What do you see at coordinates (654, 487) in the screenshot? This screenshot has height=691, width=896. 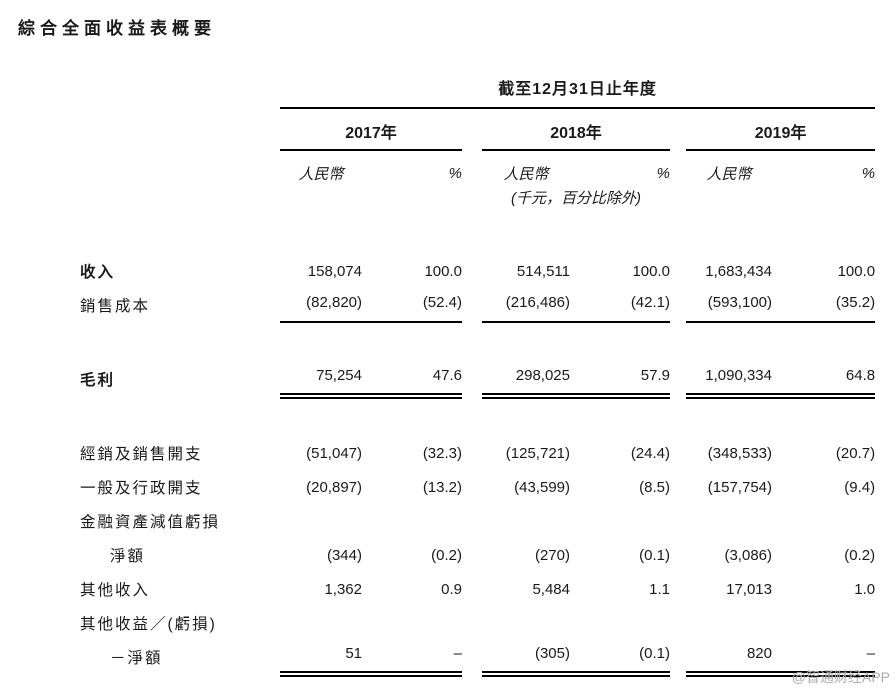 I see `cell-value: (8.5)` at bounding box center [654, 487].